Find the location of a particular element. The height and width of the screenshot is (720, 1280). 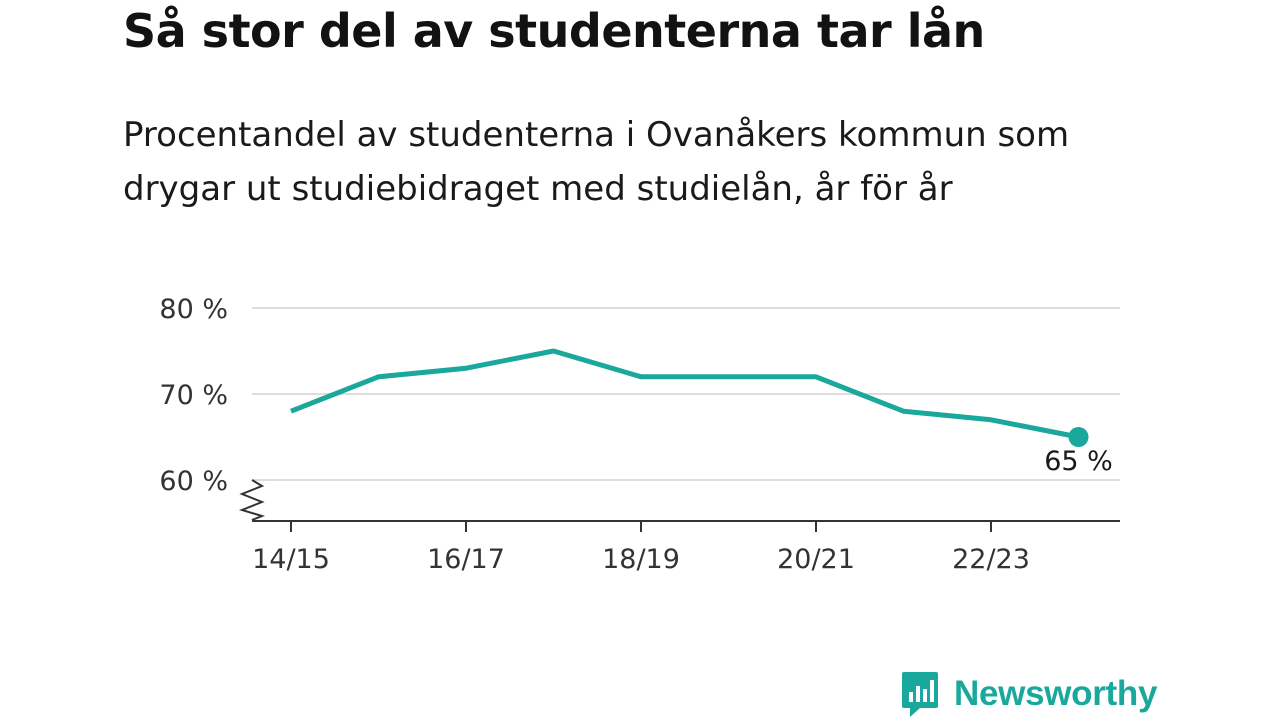

axis-break-mark is located at coordinates (252, 500).